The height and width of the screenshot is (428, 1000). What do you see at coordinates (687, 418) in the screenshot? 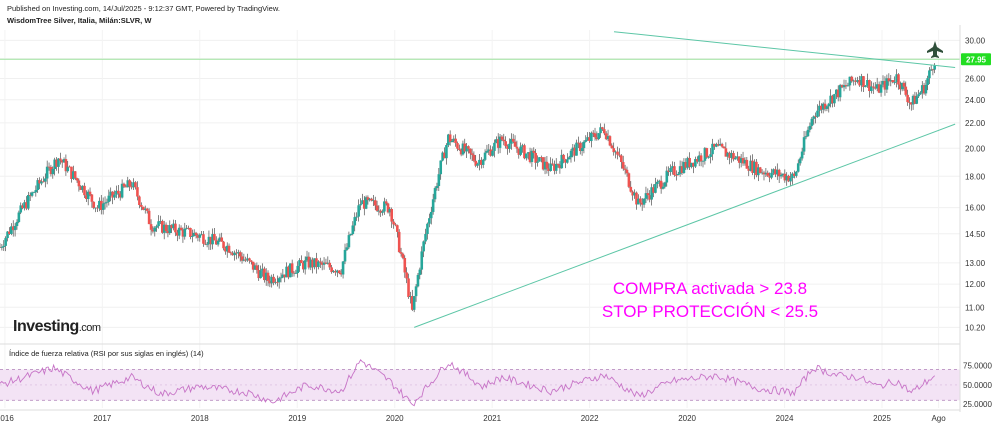
I see `x-tick-label: 2020` at bounding box center [687, 418].